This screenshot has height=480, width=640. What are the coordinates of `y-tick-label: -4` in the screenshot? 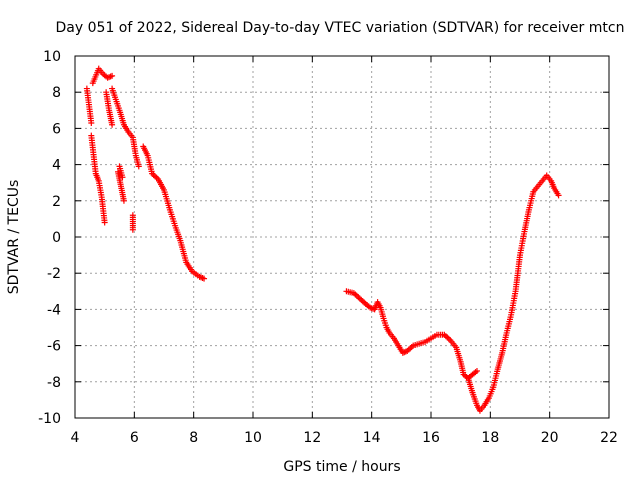 It's located at (54, 310).